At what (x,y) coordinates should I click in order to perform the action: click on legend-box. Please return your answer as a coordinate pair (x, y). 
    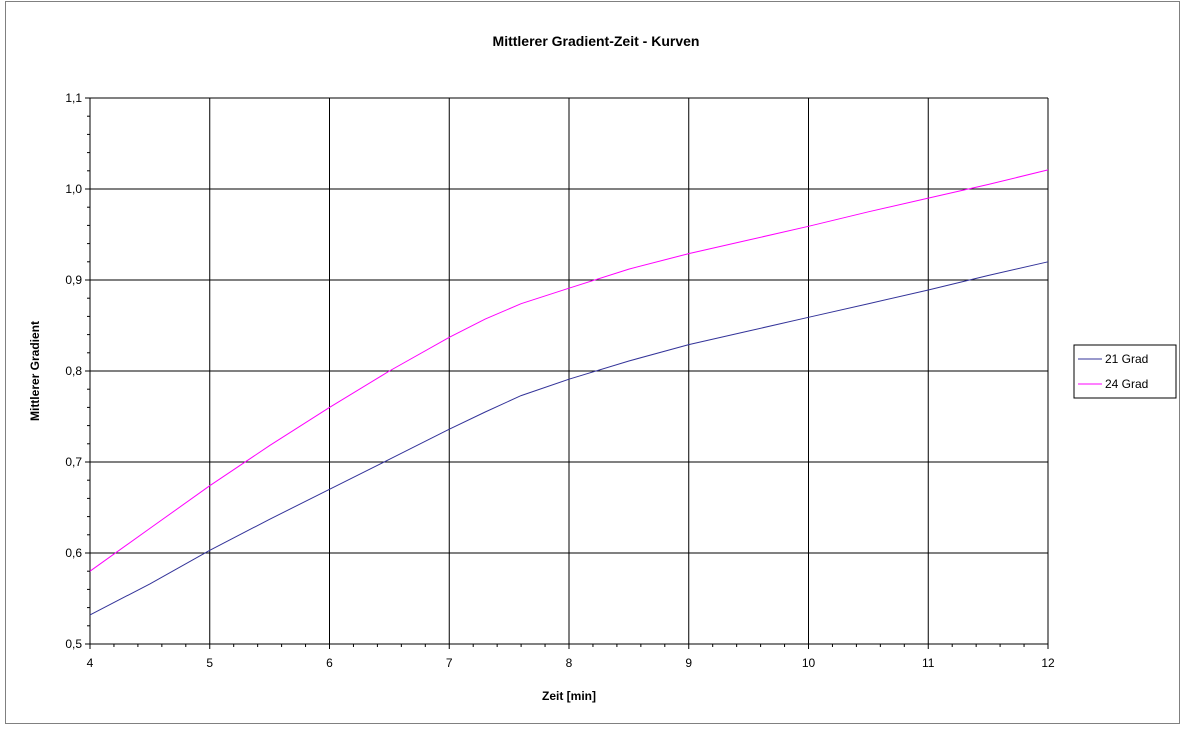
    Looking at the image, I should click on (1125, 371).